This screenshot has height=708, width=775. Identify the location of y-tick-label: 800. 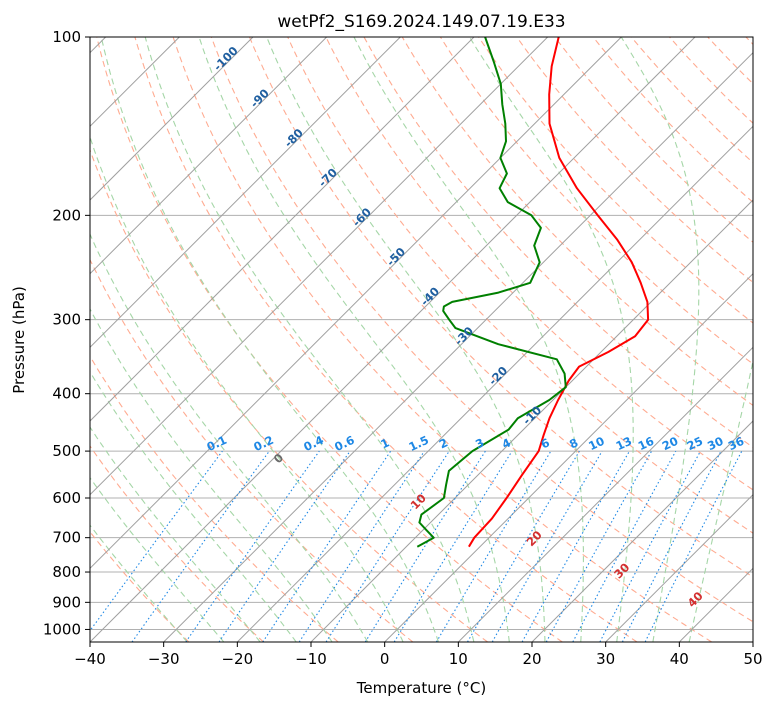
(66, 572).